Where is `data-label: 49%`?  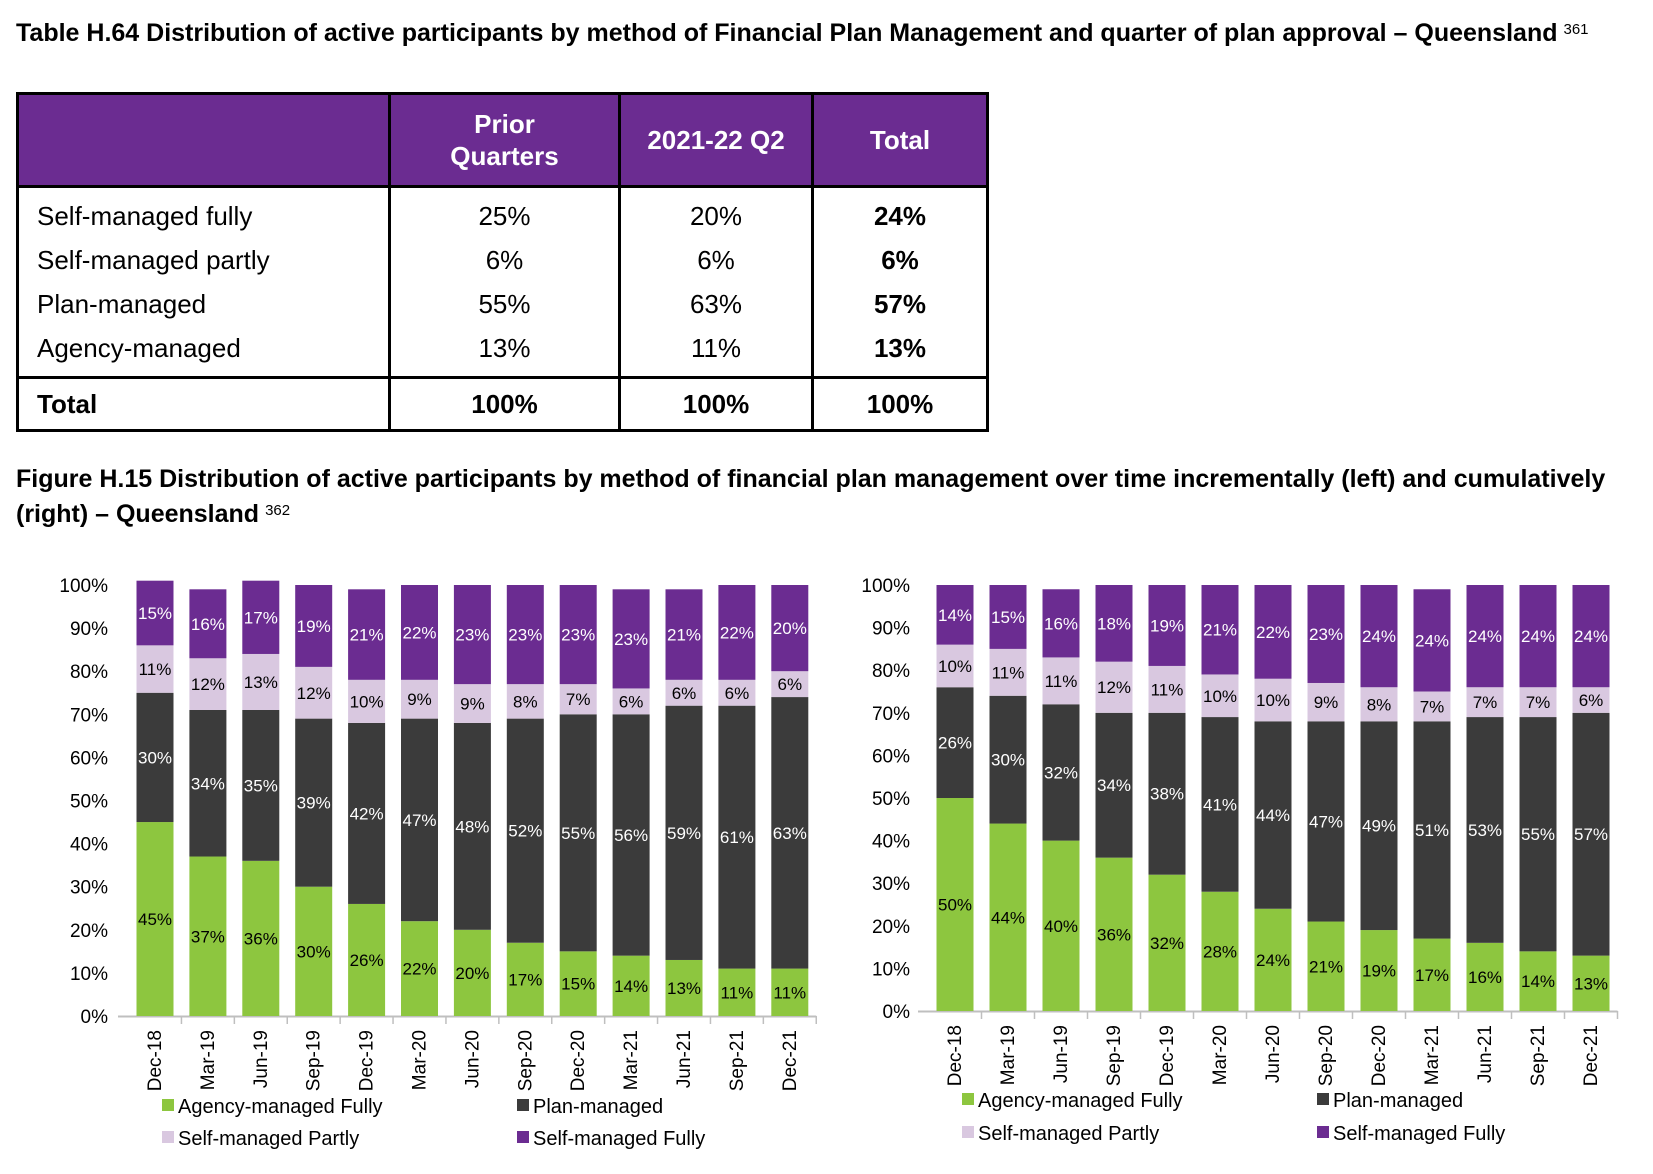 data-label: 49% is located at coordinates (1379, 826).